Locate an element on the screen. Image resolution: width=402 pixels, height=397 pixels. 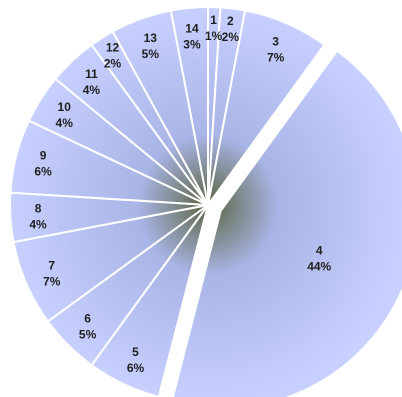
slice-category-label: 3 is located at coordinates (275, 42).